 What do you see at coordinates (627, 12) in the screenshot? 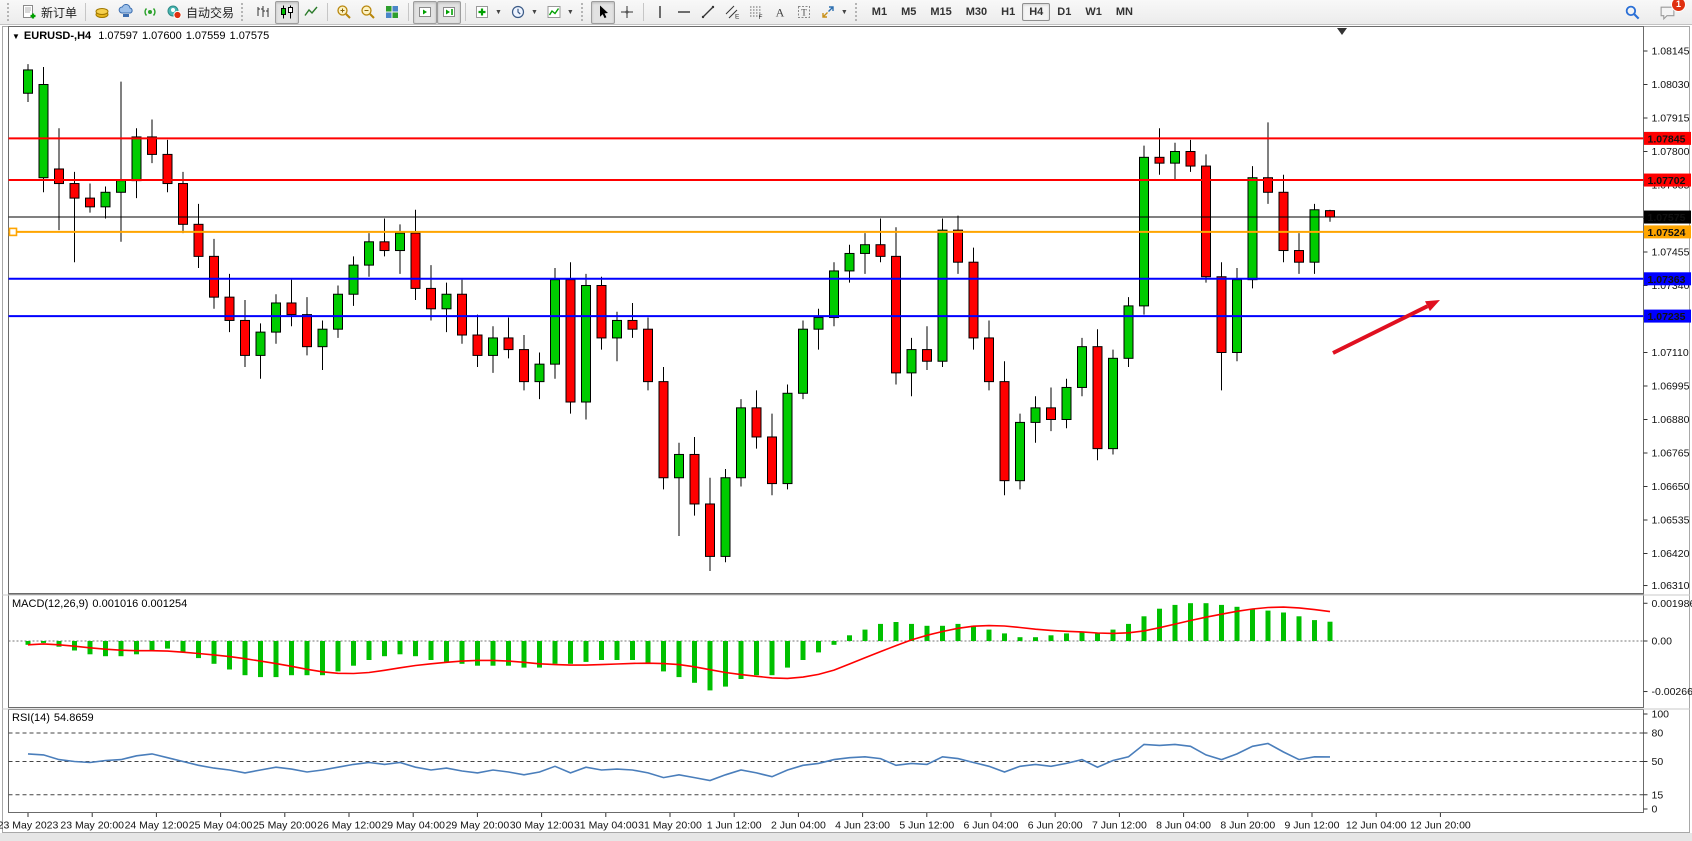
I see `crosshair-button` at bounding box center [627, 12].